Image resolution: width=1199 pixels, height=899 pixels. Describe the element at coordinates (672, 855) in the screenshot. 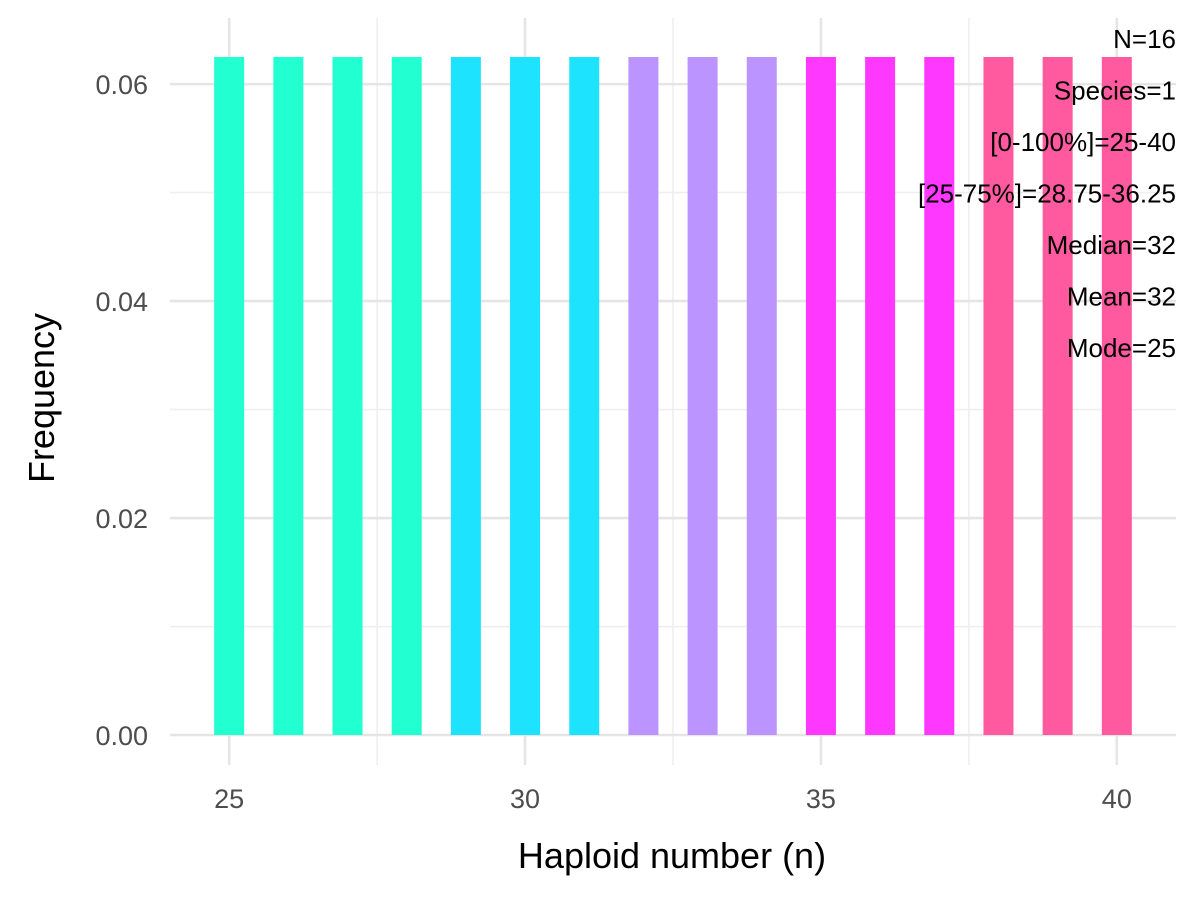

I see `x-axis-title: Haploid number (n)` at that location.